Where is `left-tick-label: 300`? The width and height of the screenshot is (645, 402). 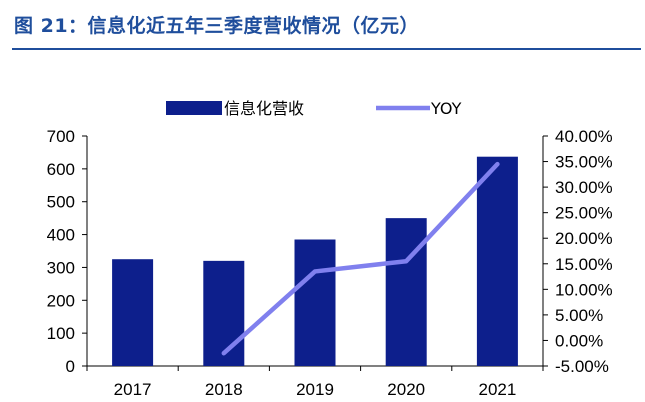
left-tick-label: 300 is located at coordinates (61, 267).